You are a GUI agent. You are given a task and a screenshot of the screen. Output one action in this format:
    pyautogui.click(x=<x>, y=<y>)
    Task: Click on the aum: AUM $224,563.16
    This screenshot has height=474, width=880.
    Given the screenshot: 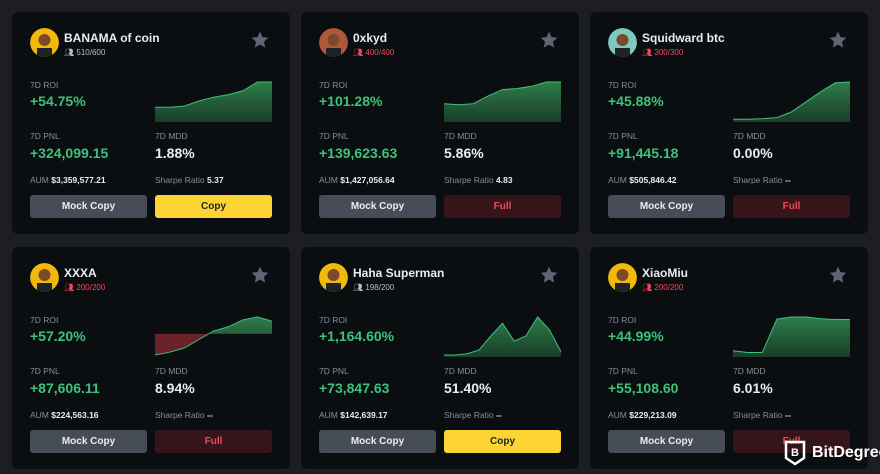 What is the action you would take?
    pyautogui.click(x=64, y=415)
    